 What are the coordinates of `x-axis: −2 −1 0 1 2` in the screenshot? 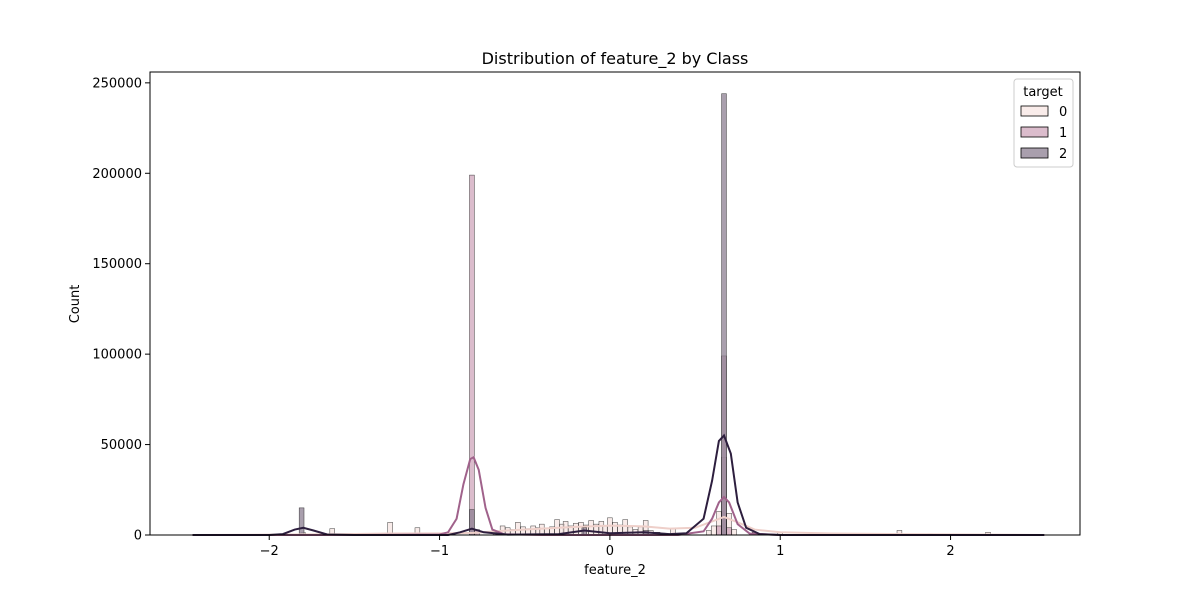 It's located at (607, 547).